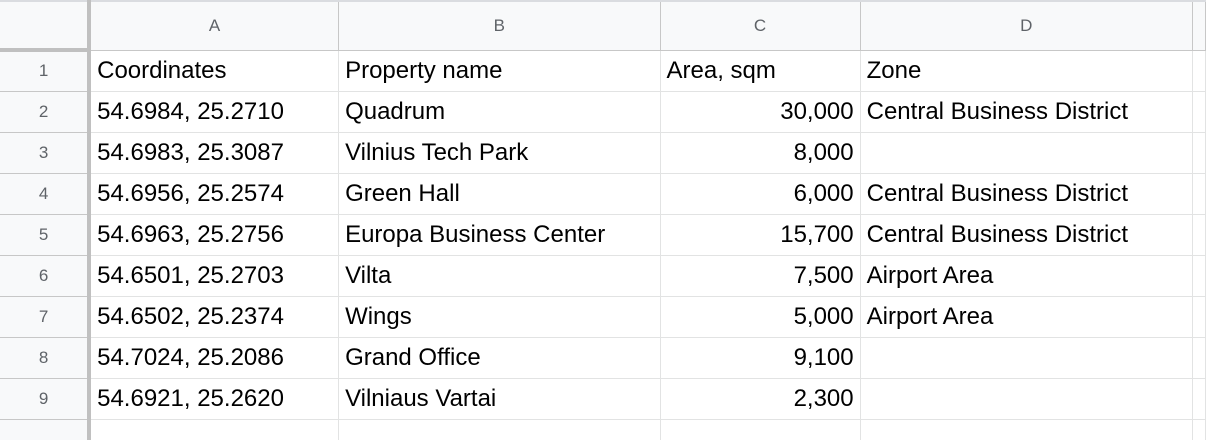 The image size is (1206, 440). I want to click on cell-e5, so click(1199, 235).